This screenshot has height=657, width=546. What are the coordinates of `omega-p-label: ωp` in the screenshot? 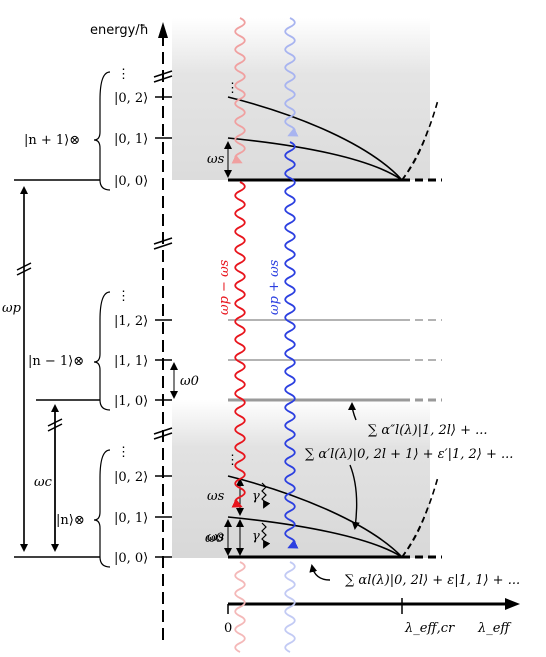 It's located at (12, 308).